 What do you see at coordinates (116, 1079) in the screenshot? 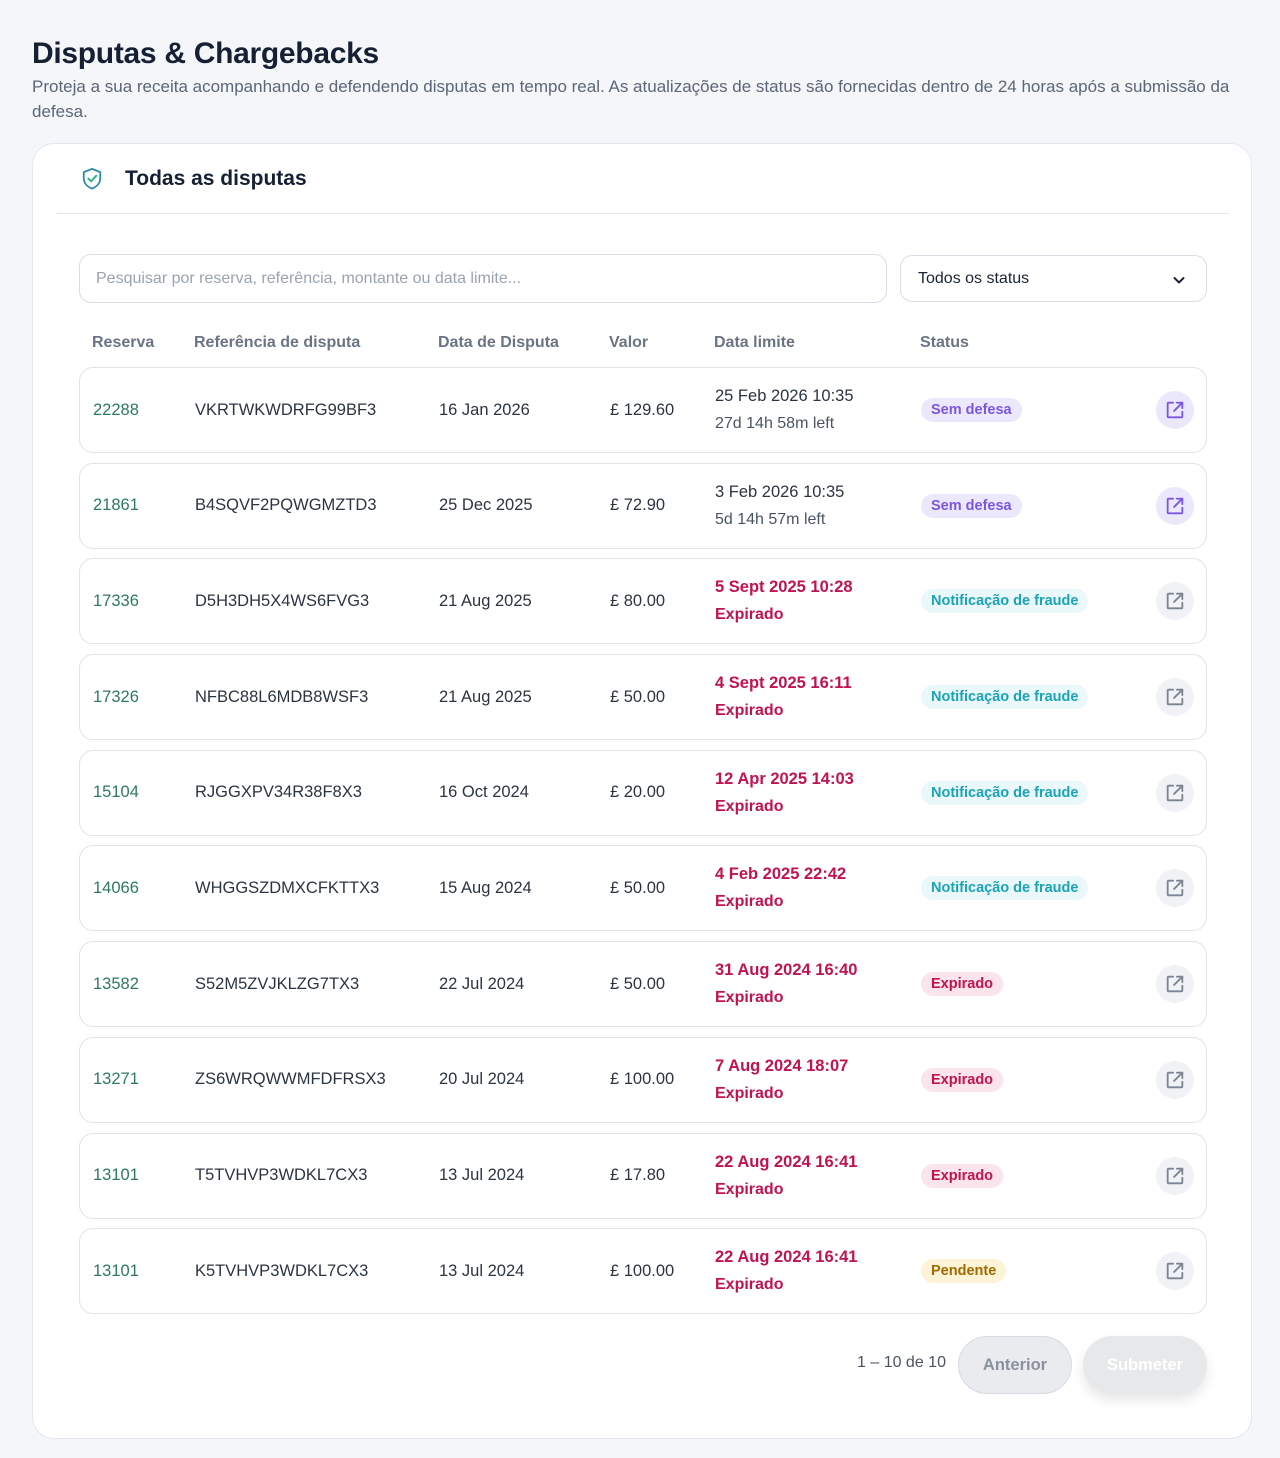
I see `reservation-link: 13271` at bounding box center [116, 1079].